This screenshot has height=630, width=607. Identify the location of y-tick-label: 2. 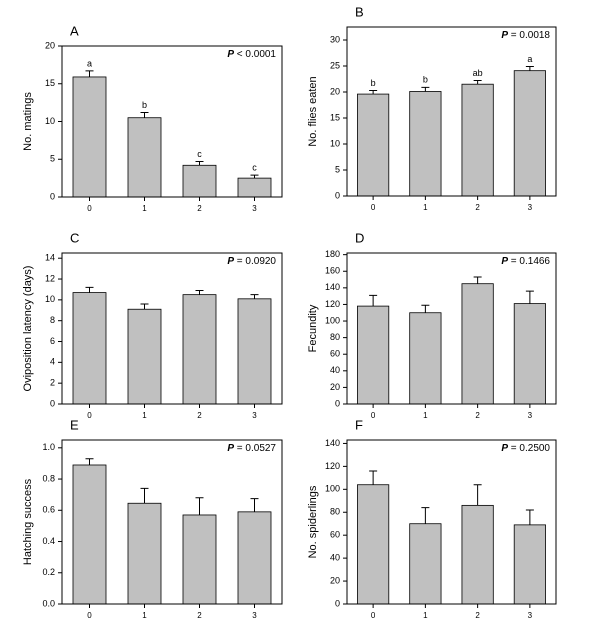
(52, 383).